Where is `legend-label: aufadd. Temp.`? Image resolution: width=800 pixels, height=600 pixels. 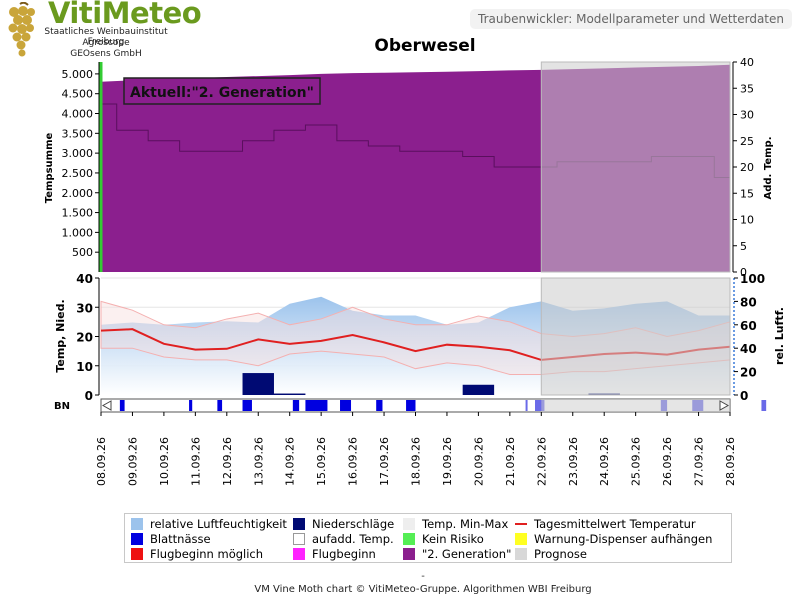
legend-label: aufadd. Temp. is located at coordinates (353, 539).